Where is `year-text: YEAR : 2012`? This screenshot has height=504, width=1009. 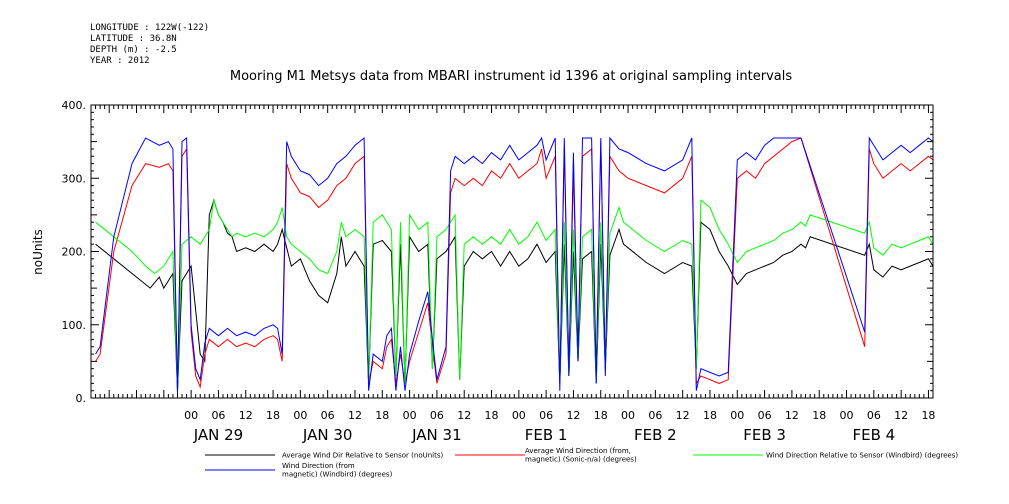
year-text: YEAR : 2012 is located at coordinates (120, 61).